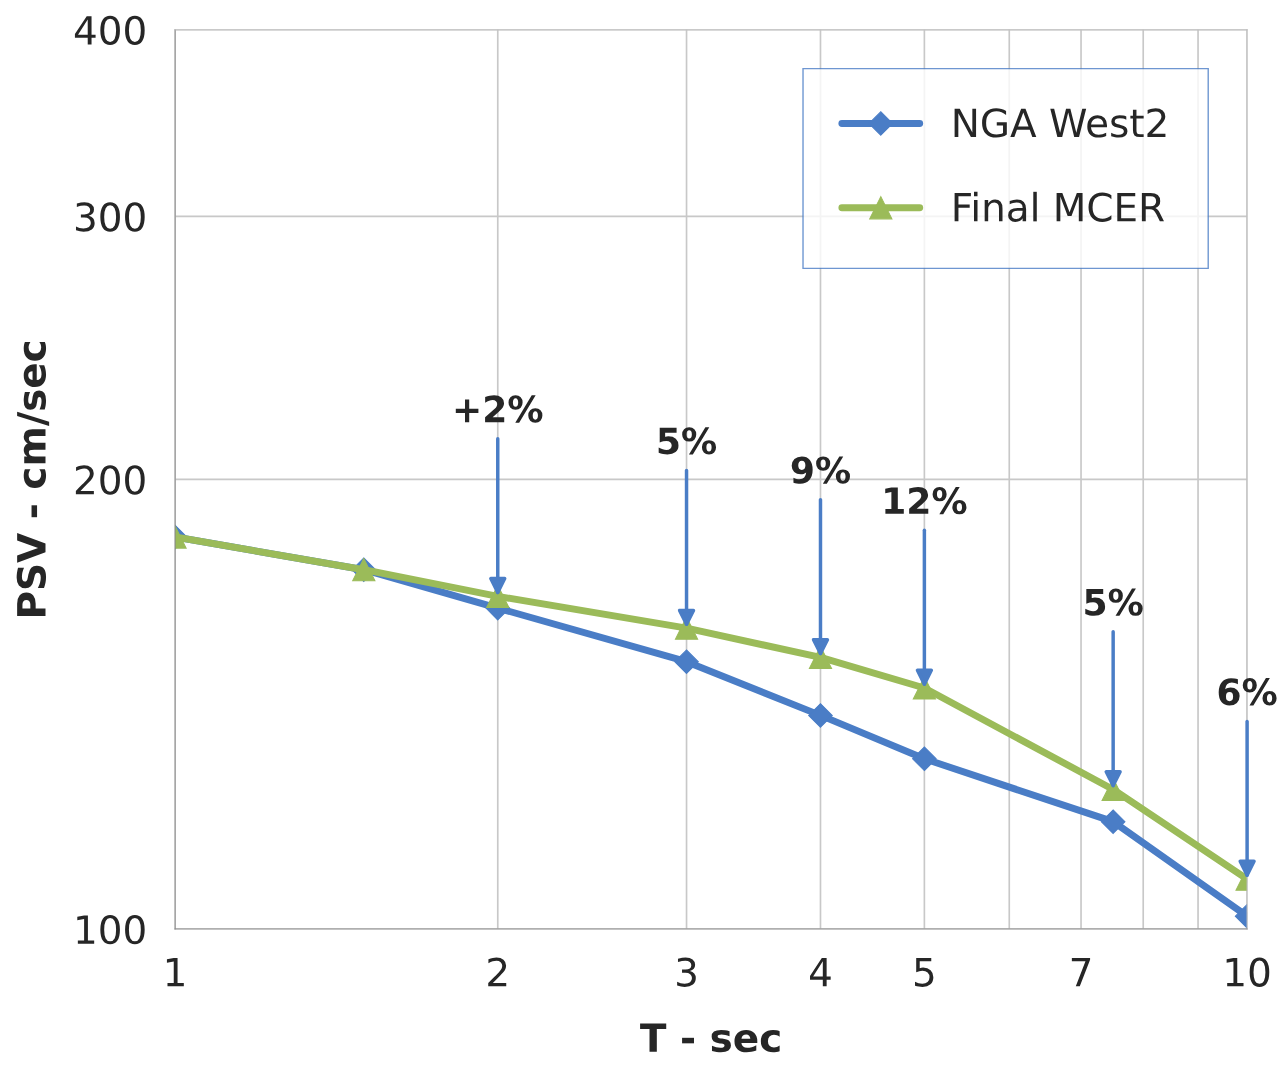  I want to click on y-tick-label: 200, so click(110, 480).